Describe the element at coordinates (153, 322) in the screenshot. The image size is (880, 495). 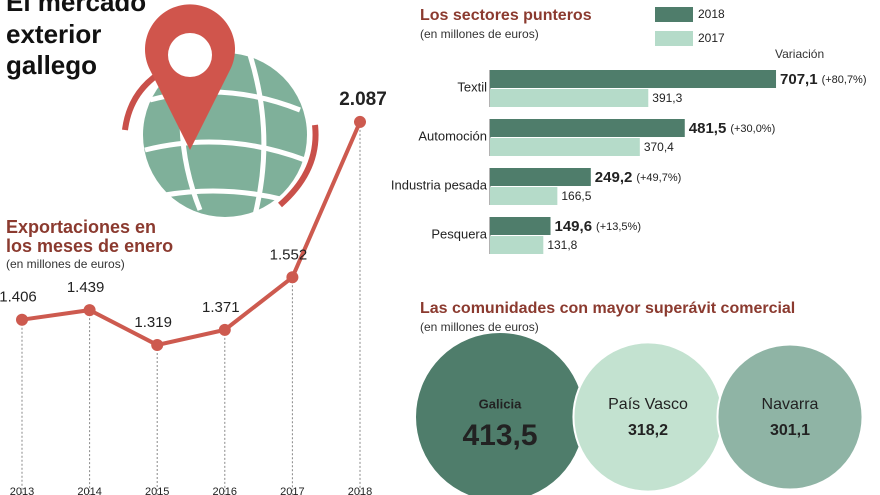
I see `value-label: 1.319` at that location.